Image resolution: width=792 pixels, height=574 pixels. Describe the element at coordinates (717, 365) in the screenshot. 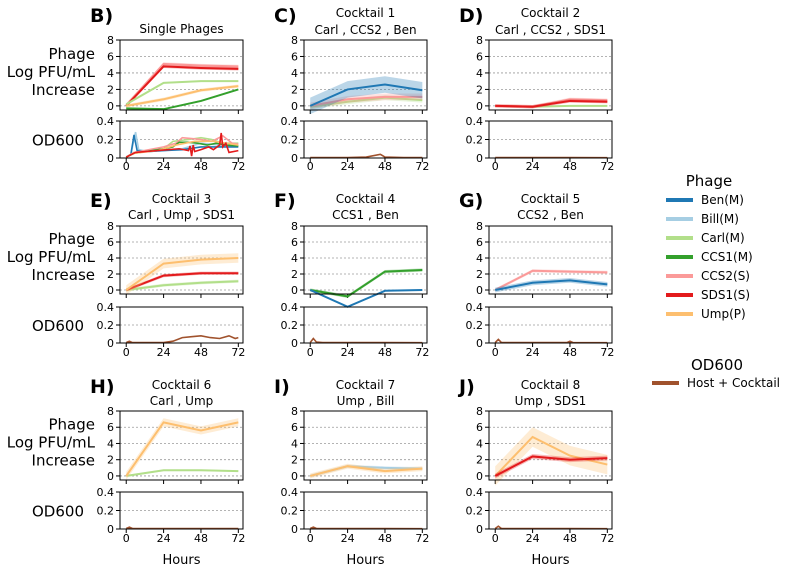

I see `legend-title: OD600` at that location.